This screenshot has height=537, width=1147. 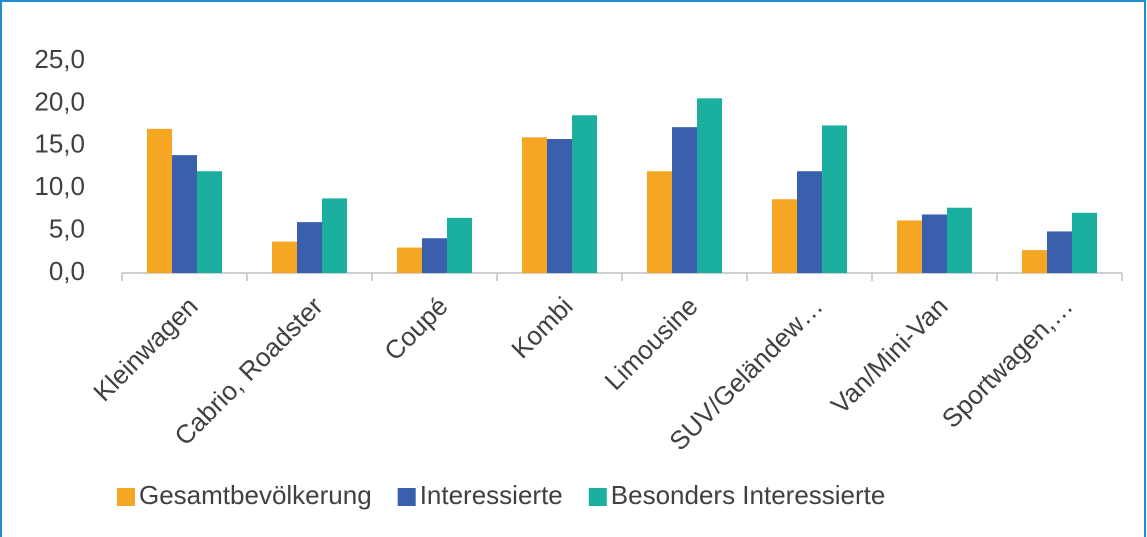 I want to click on y-tick-label: 10,0, so click(x=59, y=186).